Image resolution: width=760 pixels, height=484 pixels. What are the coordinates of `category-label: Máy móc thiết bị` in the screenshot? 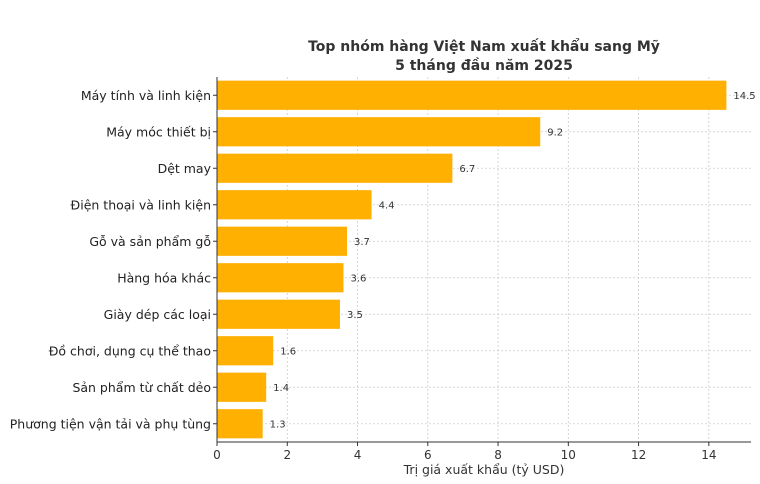 It's located at (158, 131).